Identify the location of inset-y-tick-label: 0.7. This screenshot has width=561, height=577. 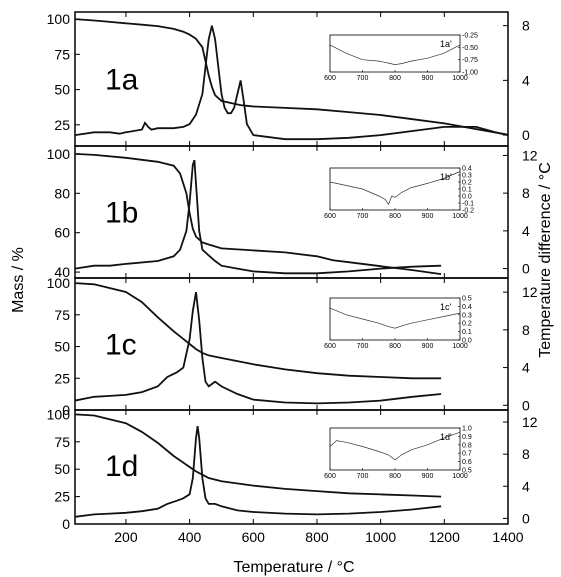
(467, 454).